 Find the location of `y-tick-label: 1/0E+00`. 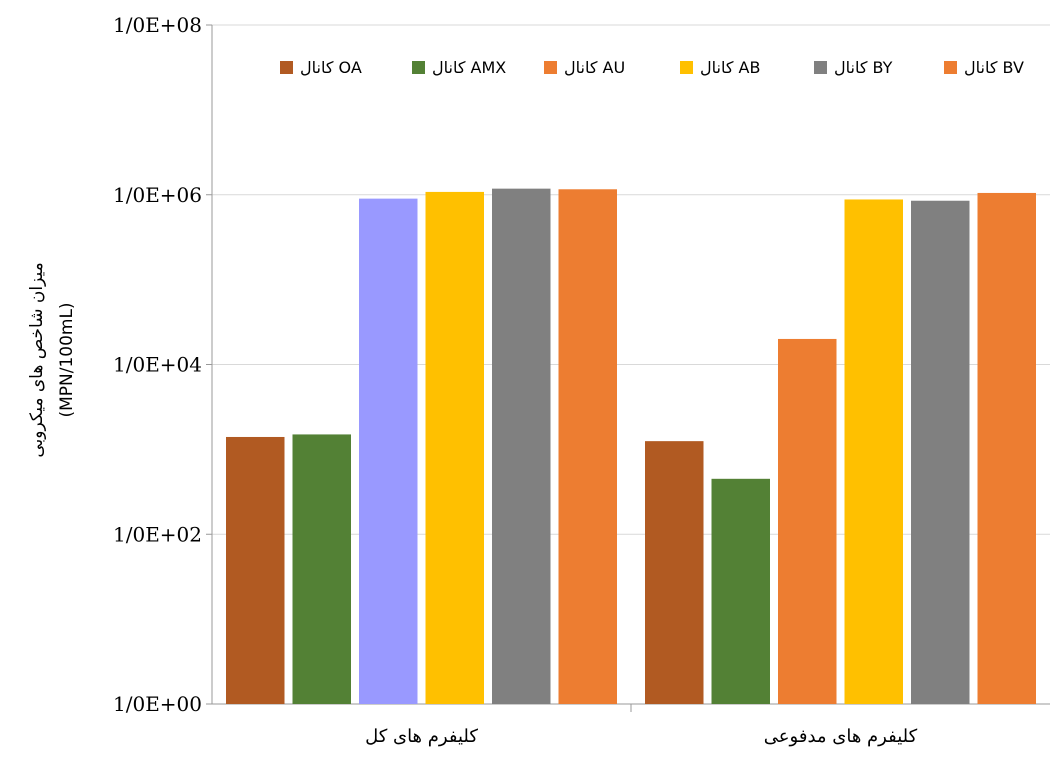

y-tick-label: 1/0E+00 is located at coordinates (157, 704).